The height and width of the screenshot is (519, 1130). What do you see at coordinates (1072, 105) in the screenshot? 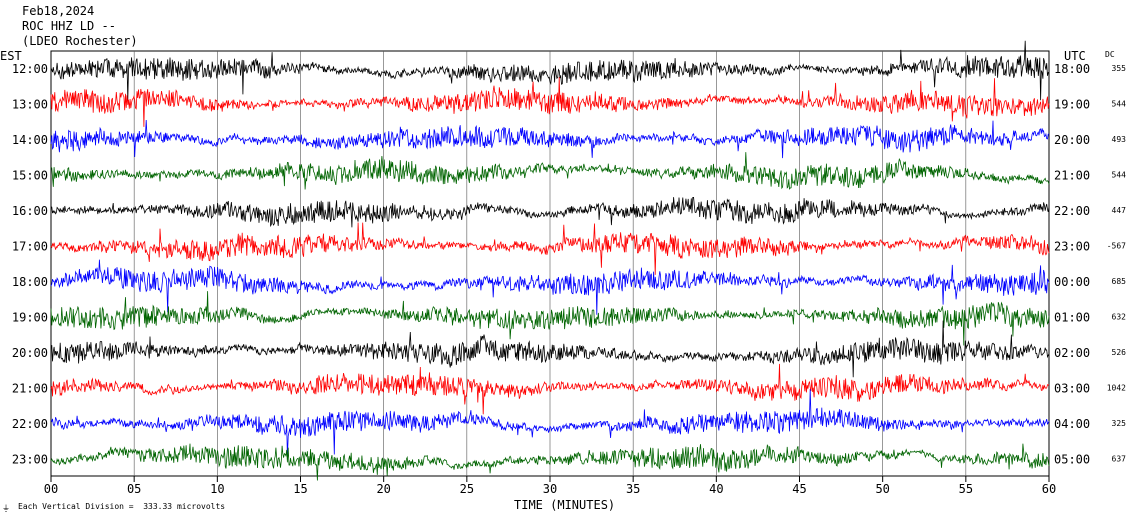
I see `utc-hour-label: 19:00` at bounding box center [1072, 105].